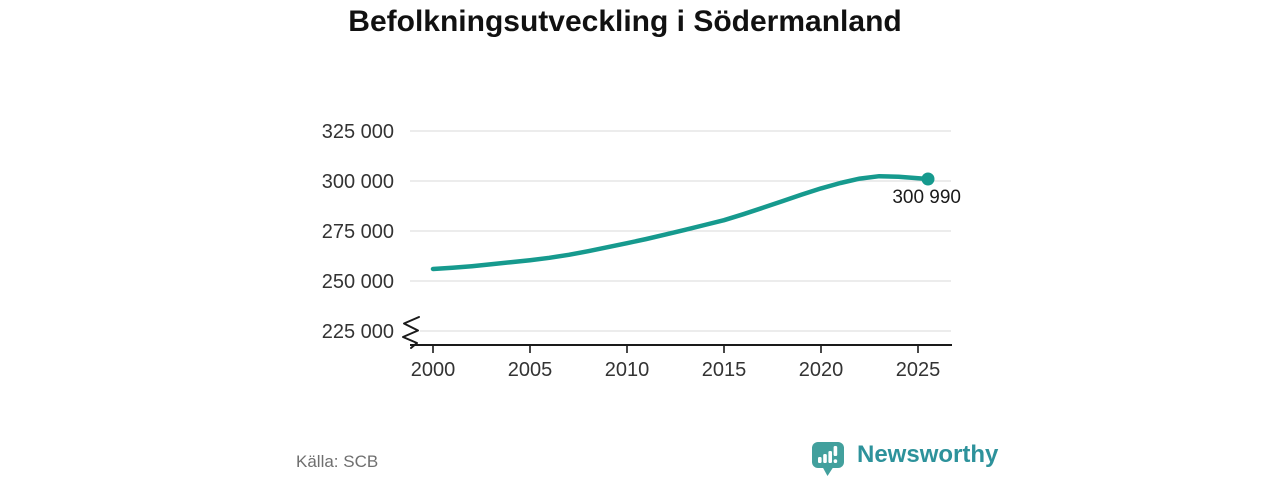  I want to click on x-axis: 2000 2005 2010 2015 2020 2025, so click(681, 362).